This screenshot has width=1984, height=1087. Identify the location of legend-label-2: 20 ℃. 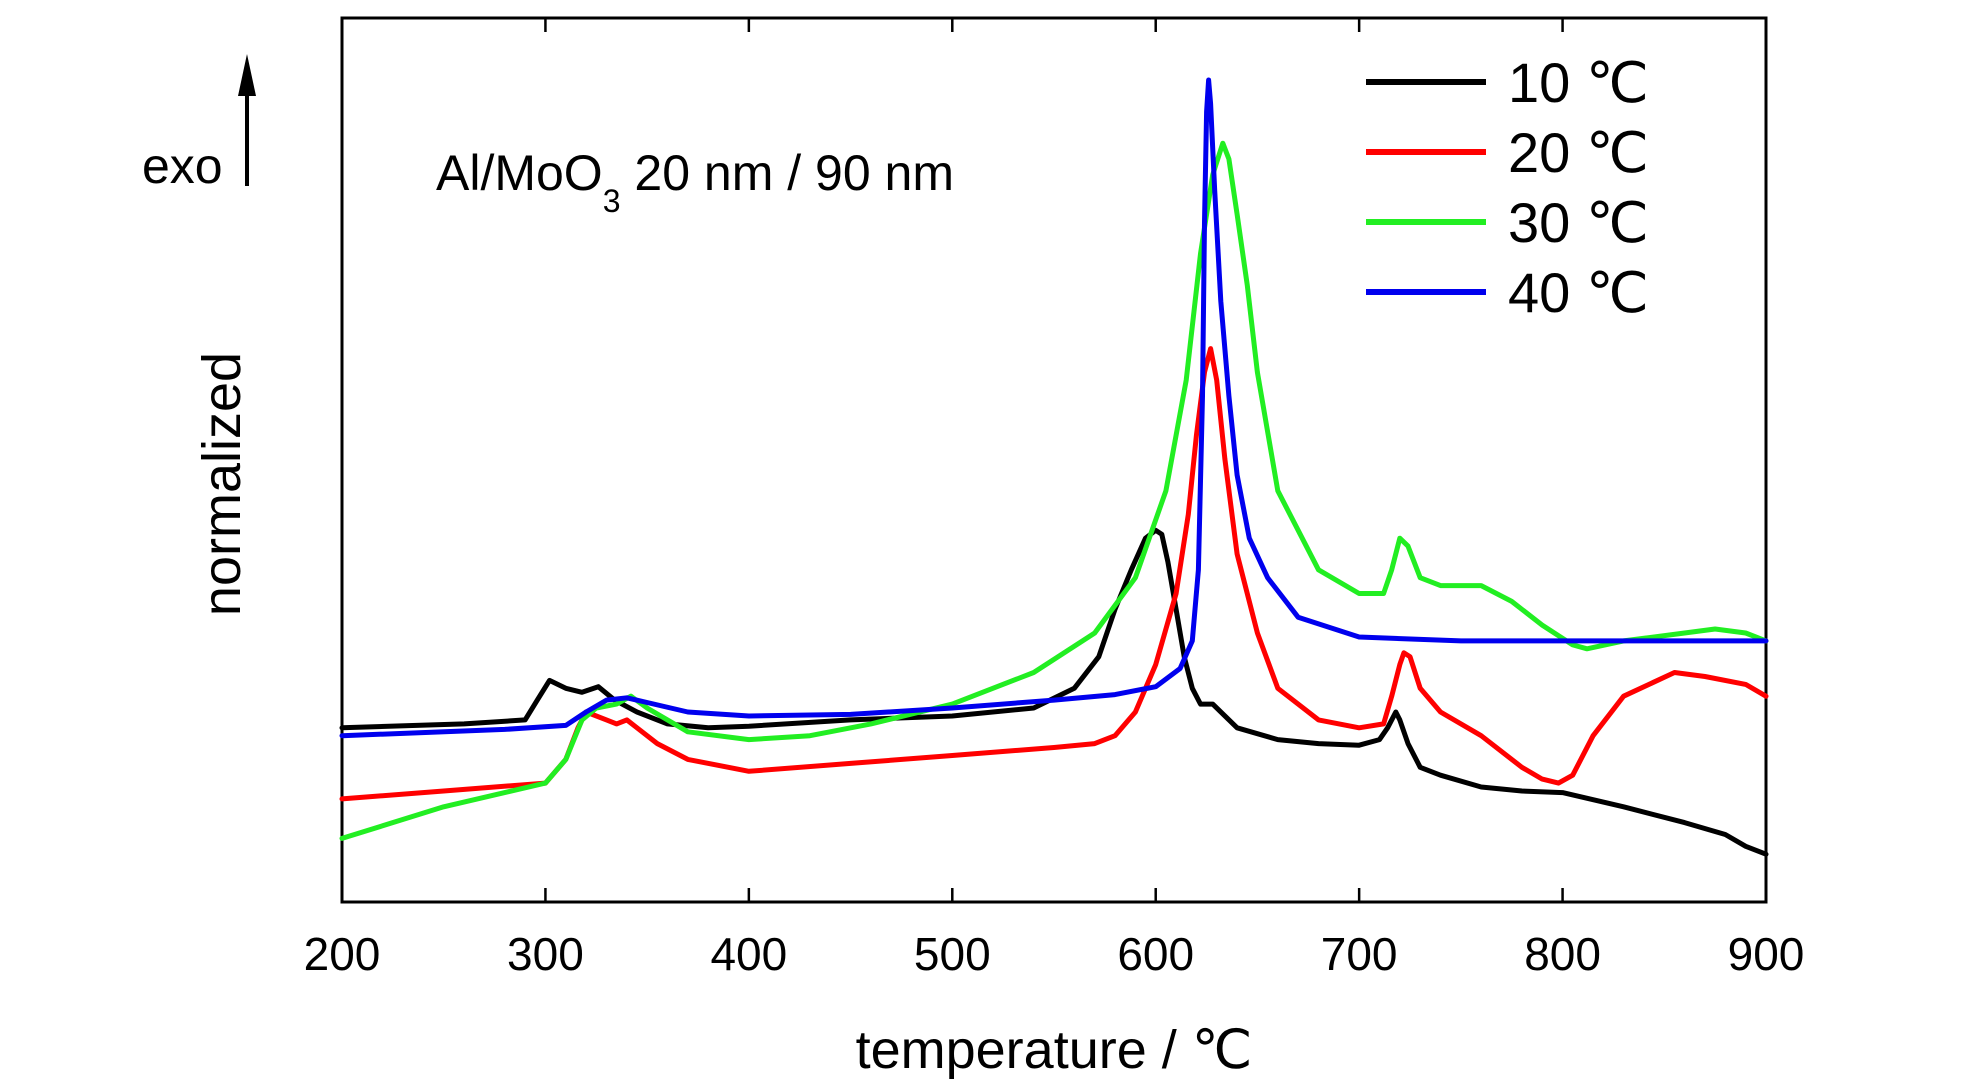
(1578, 152).